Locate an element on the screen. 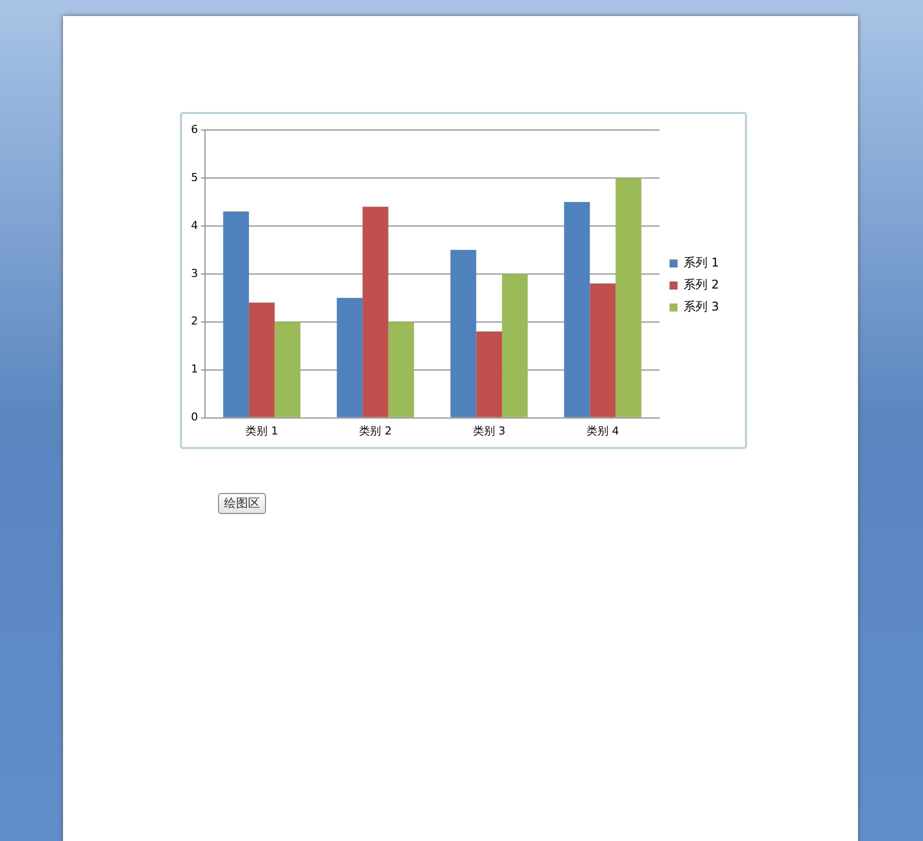 The image size is (923, 841). text: 绘图区 is located at coordinates (242, 503).